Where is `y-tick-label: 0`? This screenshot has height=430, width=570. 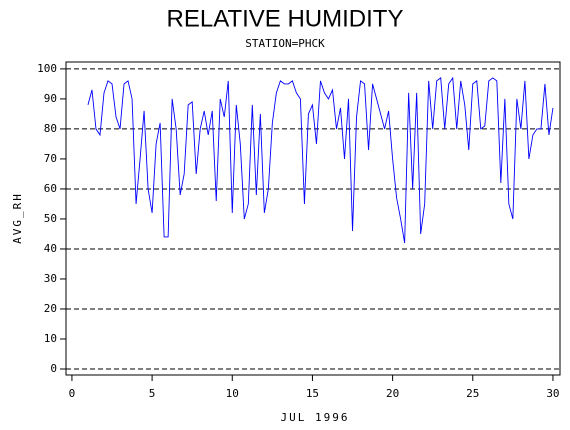 y-tick-label: 0 is located at coordinates (53, 368).